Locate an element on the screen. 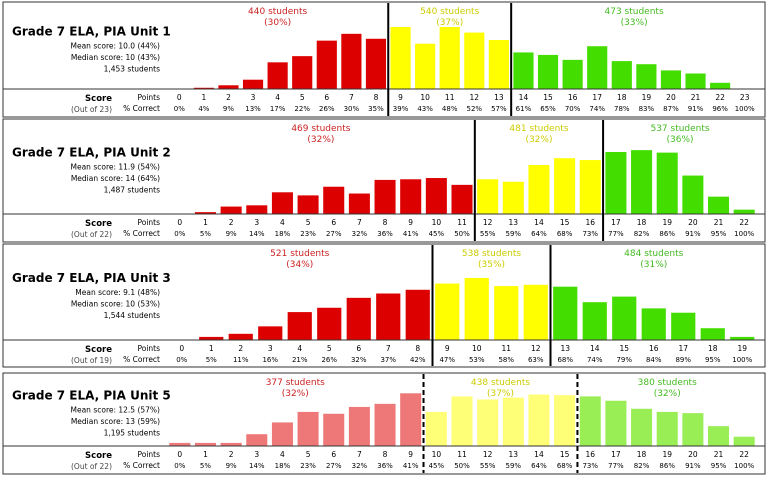 This screenshot has height=480, width=768. tick-label-points: 1 is located at coordinates (205, 454).